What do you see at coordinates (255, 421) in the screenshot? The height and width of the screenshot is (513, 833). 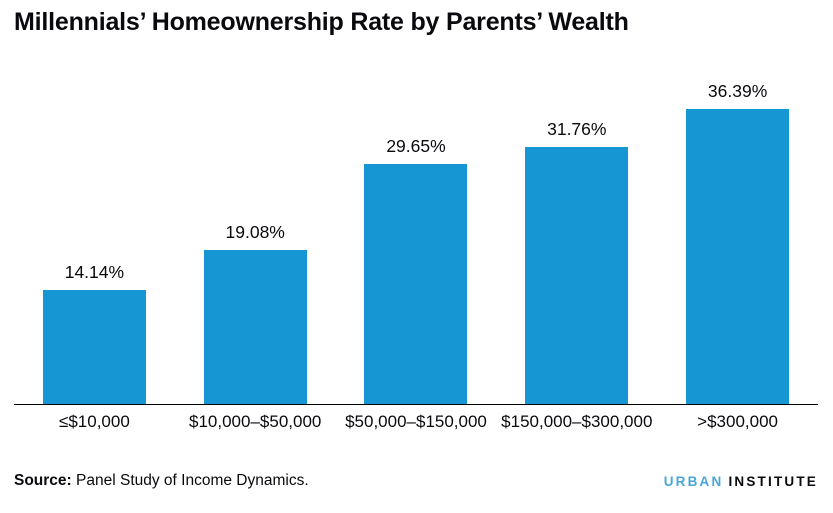 I see `x-axis-label: $10,000–$50,000` at bounding box center [255, 421].